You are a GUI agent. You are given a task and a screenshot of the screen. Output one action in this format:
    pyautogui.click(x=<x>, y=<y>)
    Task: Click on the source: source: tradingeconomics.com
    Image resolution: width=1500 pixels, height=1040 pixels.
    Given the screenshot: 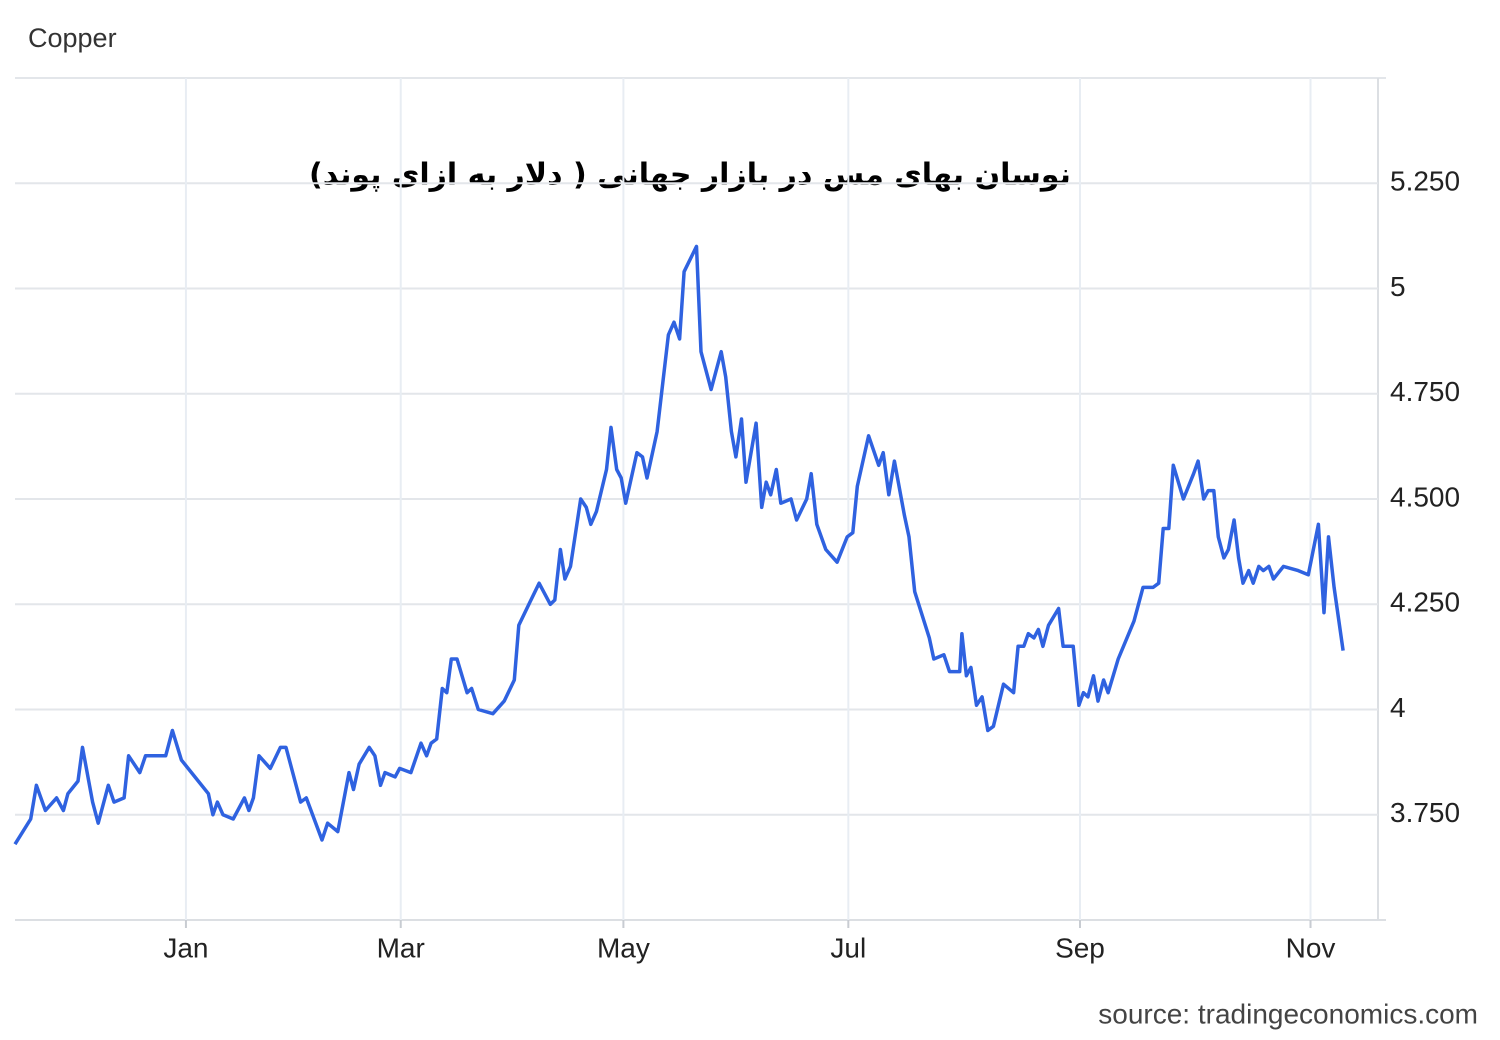 What is the action you would take?
    pyautogui.click(x=1288, y=1013)
    